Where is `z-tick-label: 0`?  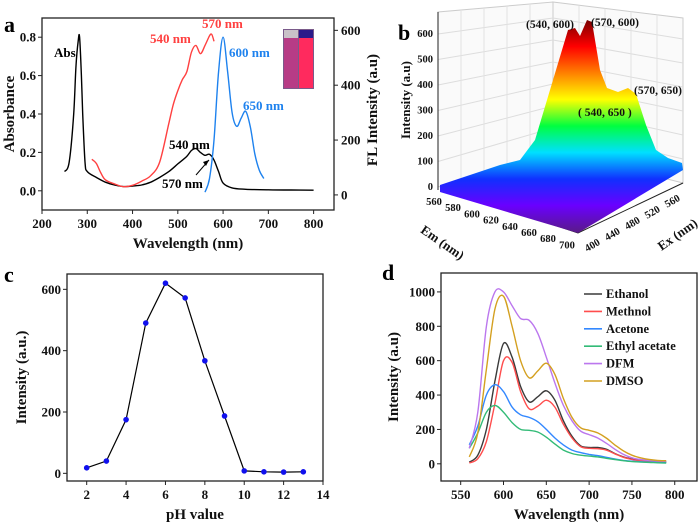
z-tick-label: 0 is located at coordinates (430, 187).